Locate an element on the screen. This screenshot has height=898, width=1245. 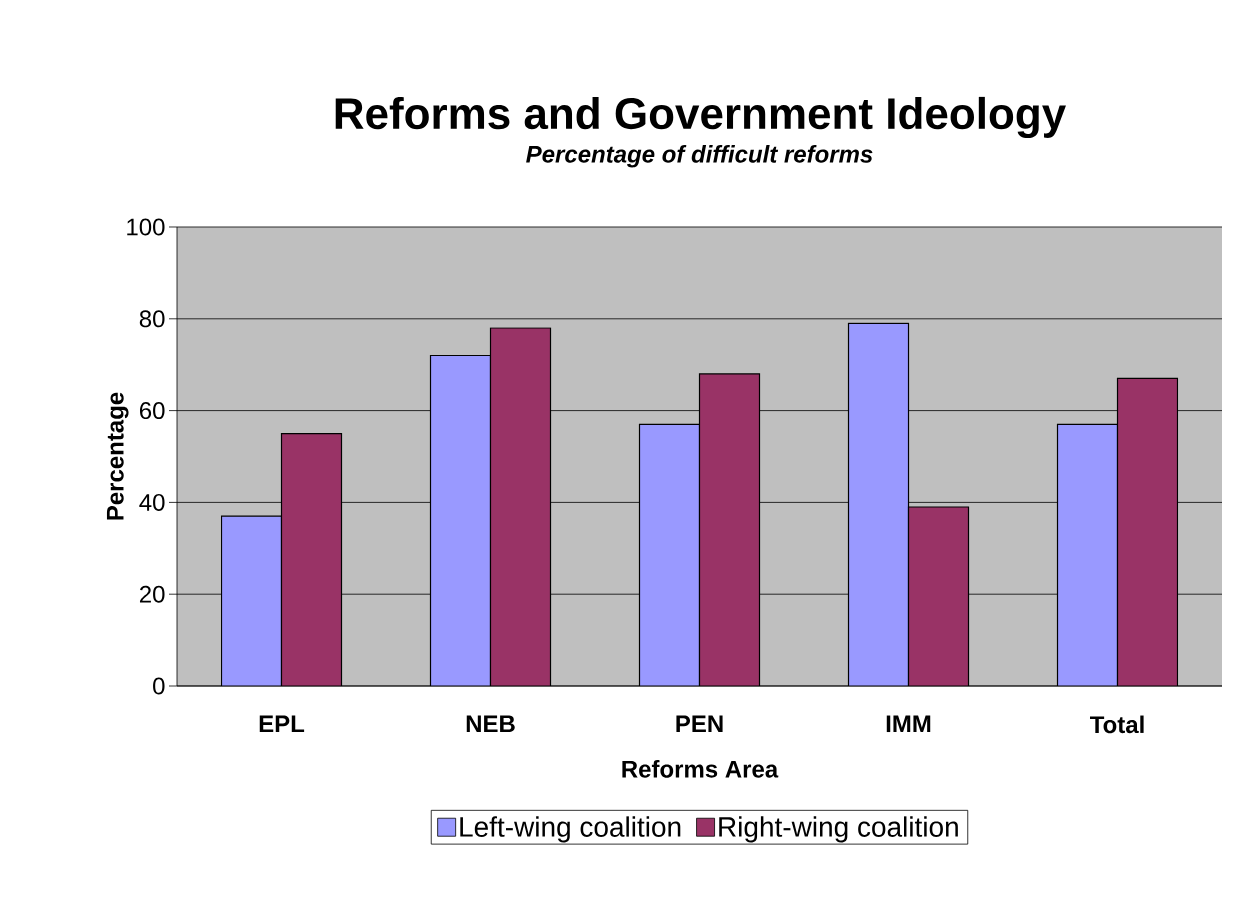
legend-label: Left-wing coalition is located at coordinates (570, 829).